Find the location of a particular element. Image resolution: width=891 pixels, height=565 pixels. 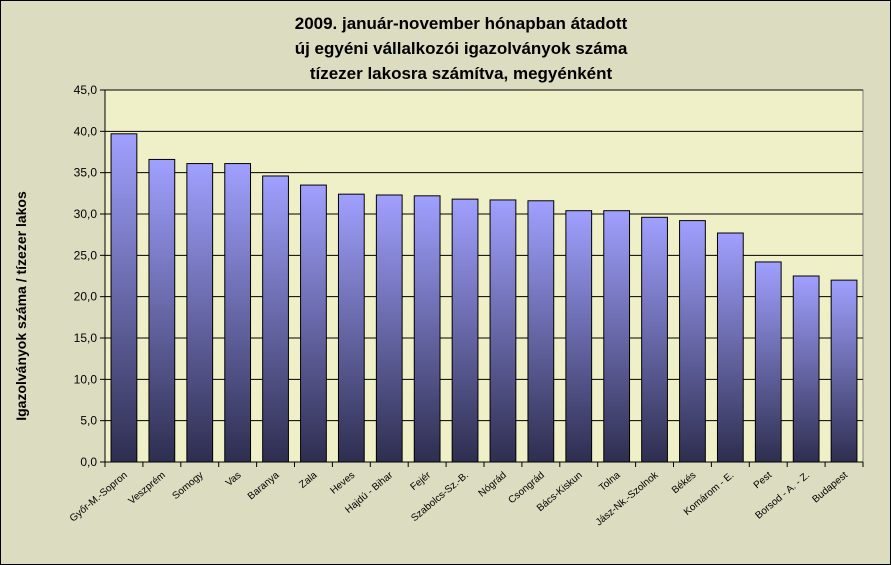

x-tick-label: Baranya is located at coordinates (264, 486).